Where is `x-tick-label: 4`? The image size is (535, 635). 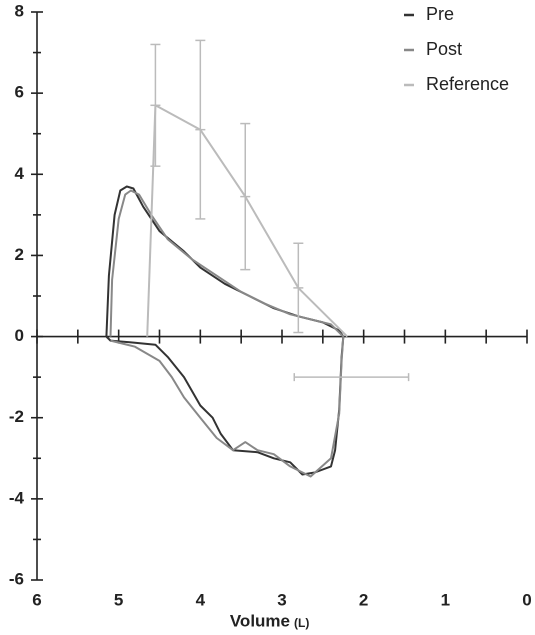
x-tick-label: 4 is located at coordinates (201, 599).